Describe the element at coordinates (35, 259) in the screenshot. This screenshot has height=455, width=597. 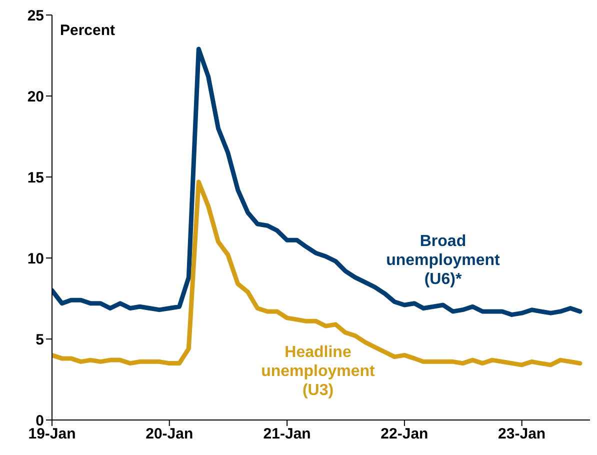
I see `y-tick-label: 10` at that location.